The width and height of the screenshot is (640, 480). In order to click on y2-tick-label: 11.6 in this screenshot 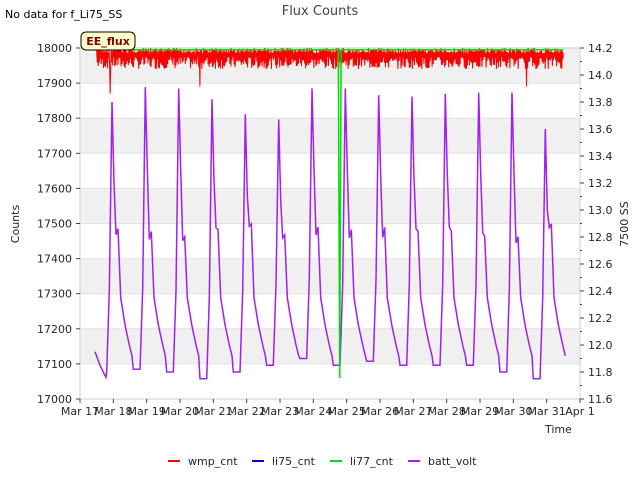, I will do `click(600, 399)`.